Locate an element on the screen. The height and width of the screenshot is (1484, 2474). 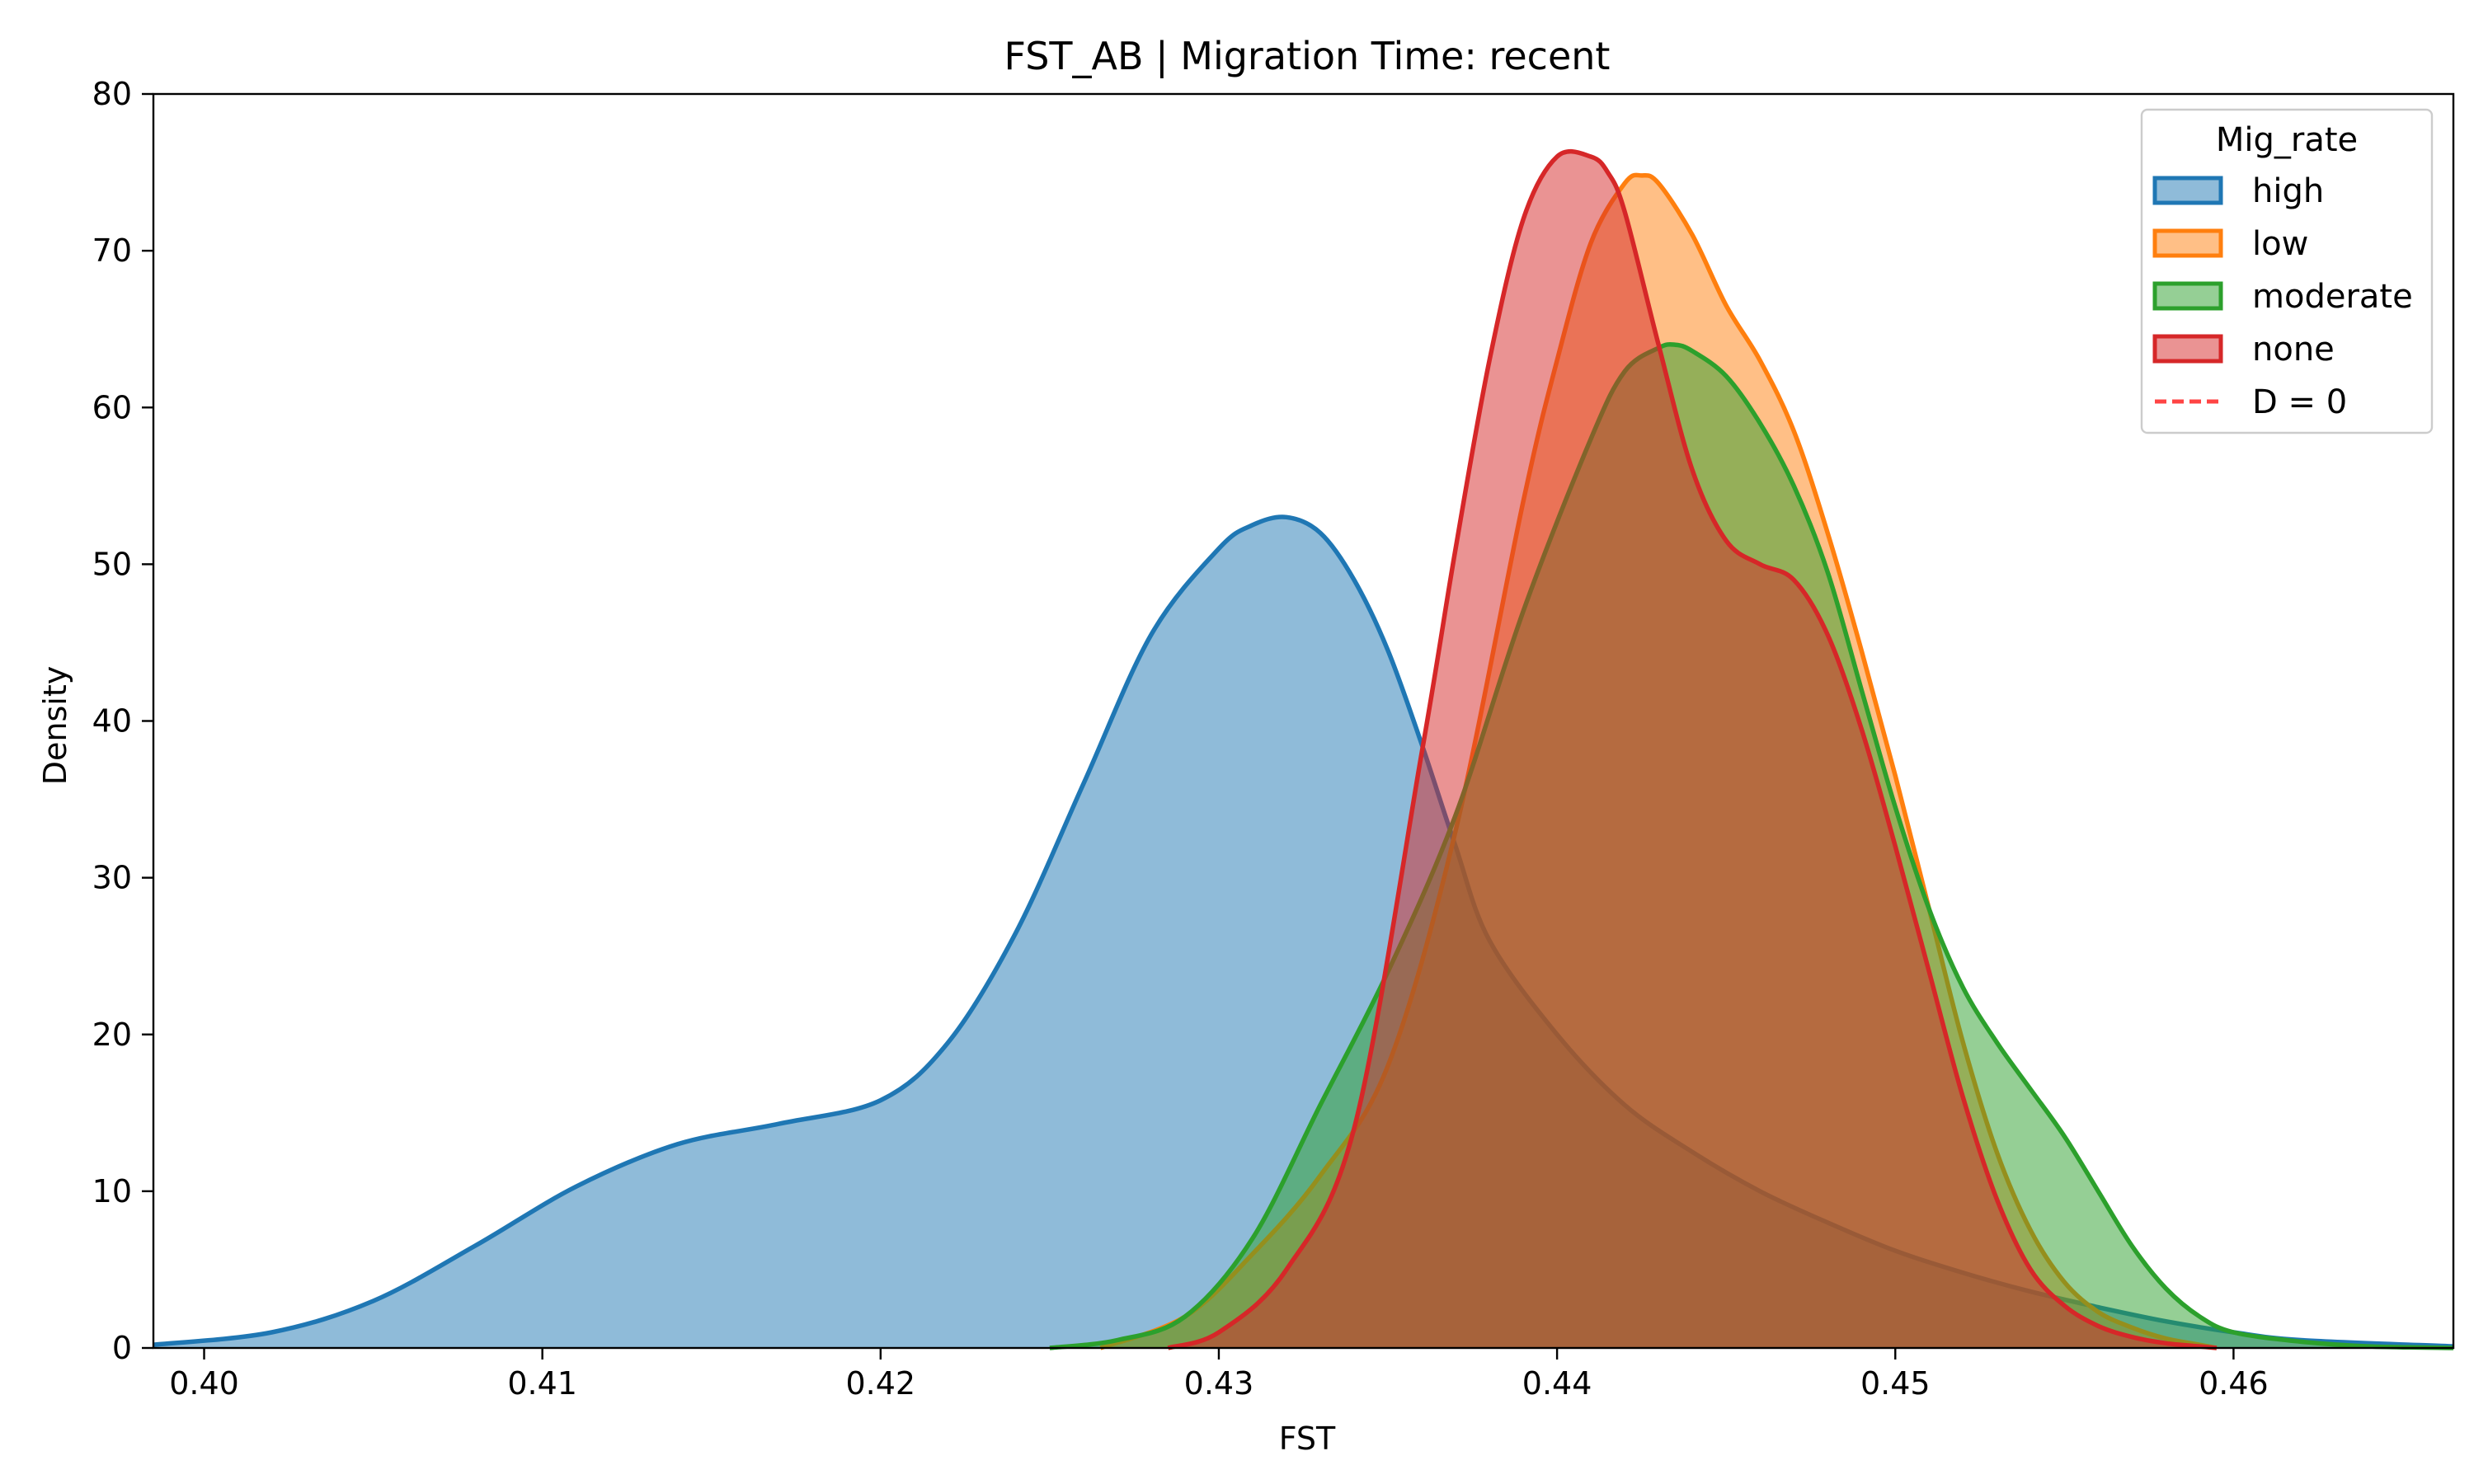
legend: Mig_rate high low moderate none D = 0 is located at coordinates (2287, 271).